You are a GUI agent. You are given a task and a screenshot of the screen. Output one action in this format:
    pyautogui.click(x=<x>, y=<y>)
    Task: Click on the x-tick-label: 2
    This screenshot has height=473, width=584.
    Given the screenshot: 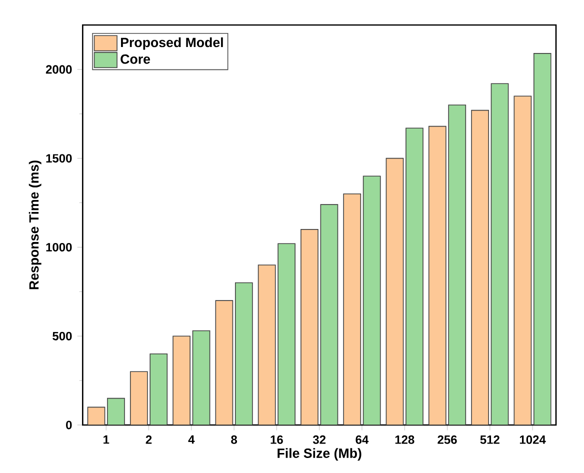 What is the action you would take?
    pyautogui.click(x=149, y=439)
    